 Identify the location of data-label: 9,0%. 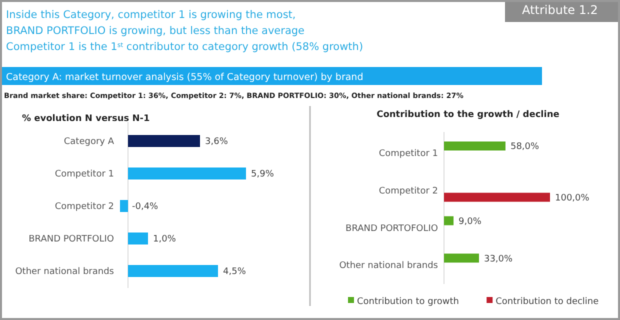
(470, 221).